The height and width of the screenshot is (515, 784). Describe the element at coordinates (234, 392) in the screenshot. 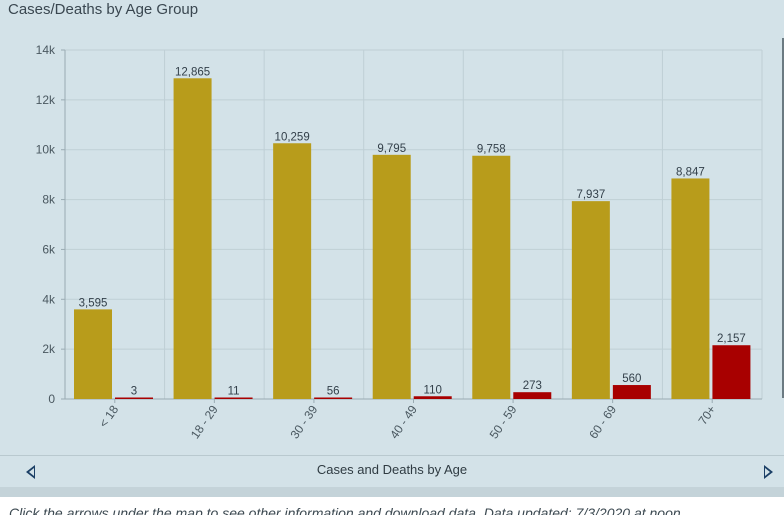

I see `deaths-bar-label: 11` at that location.